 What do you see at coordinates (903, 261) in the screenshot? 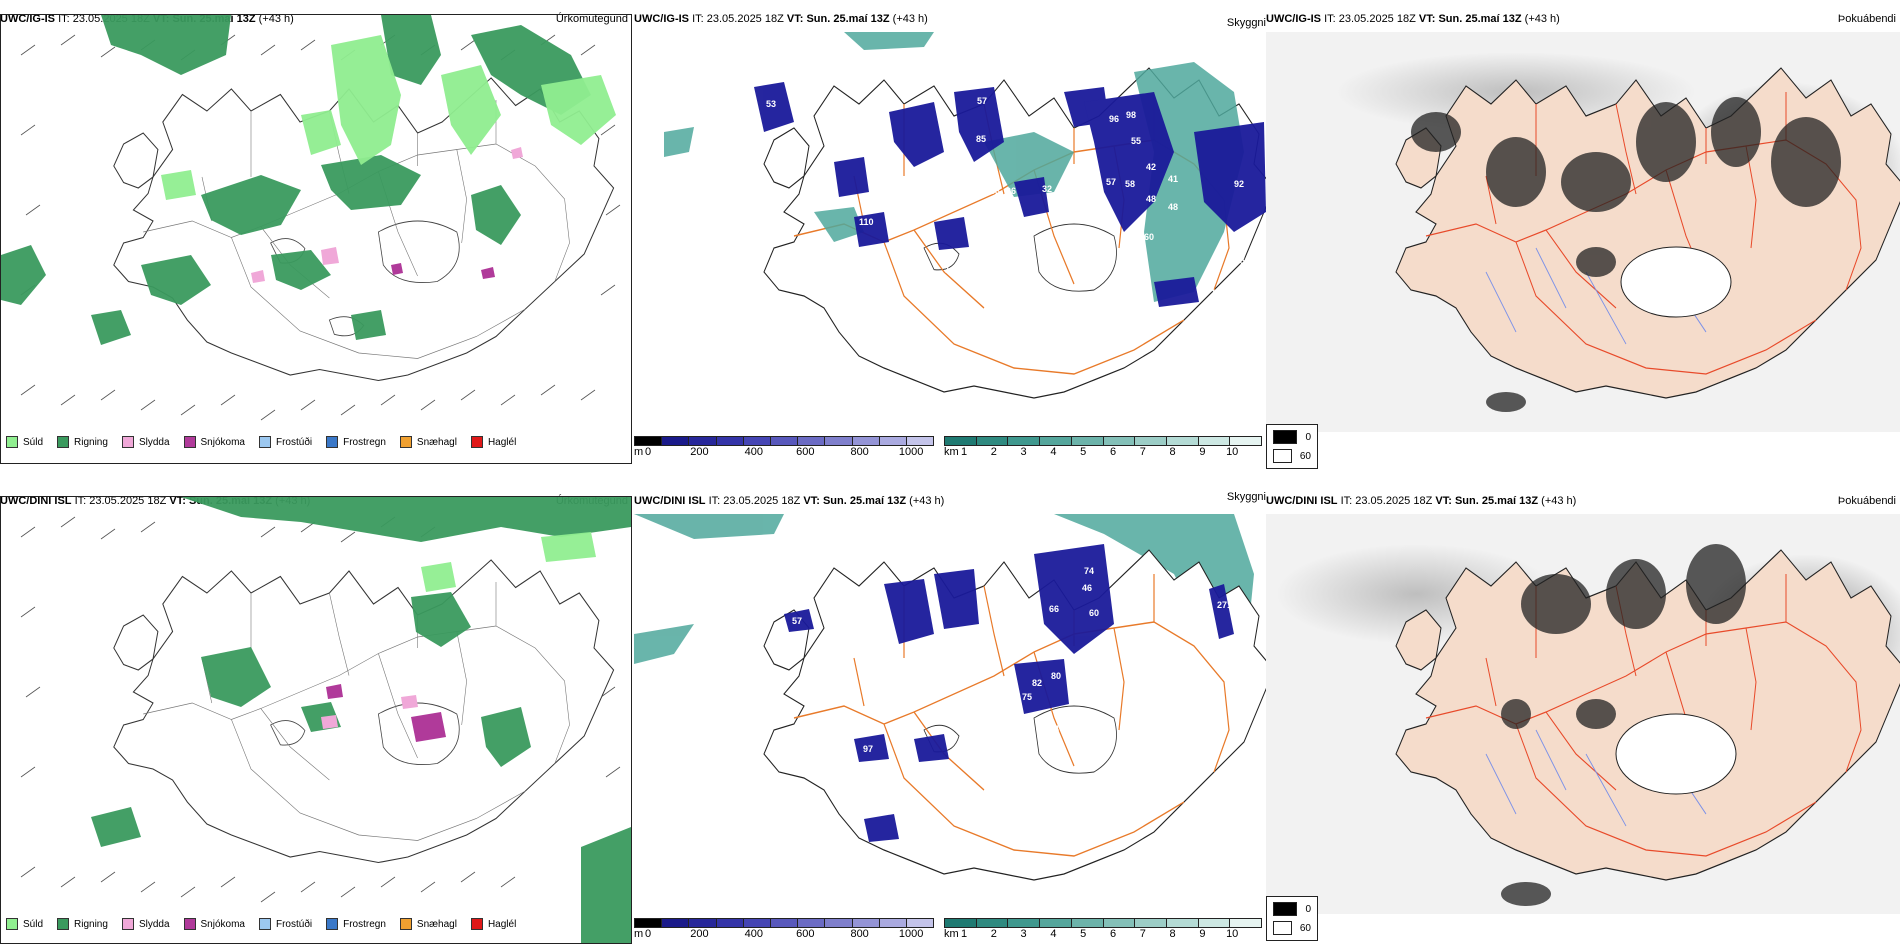
I see `vis-label: 71` at bounding box center [903, 261].